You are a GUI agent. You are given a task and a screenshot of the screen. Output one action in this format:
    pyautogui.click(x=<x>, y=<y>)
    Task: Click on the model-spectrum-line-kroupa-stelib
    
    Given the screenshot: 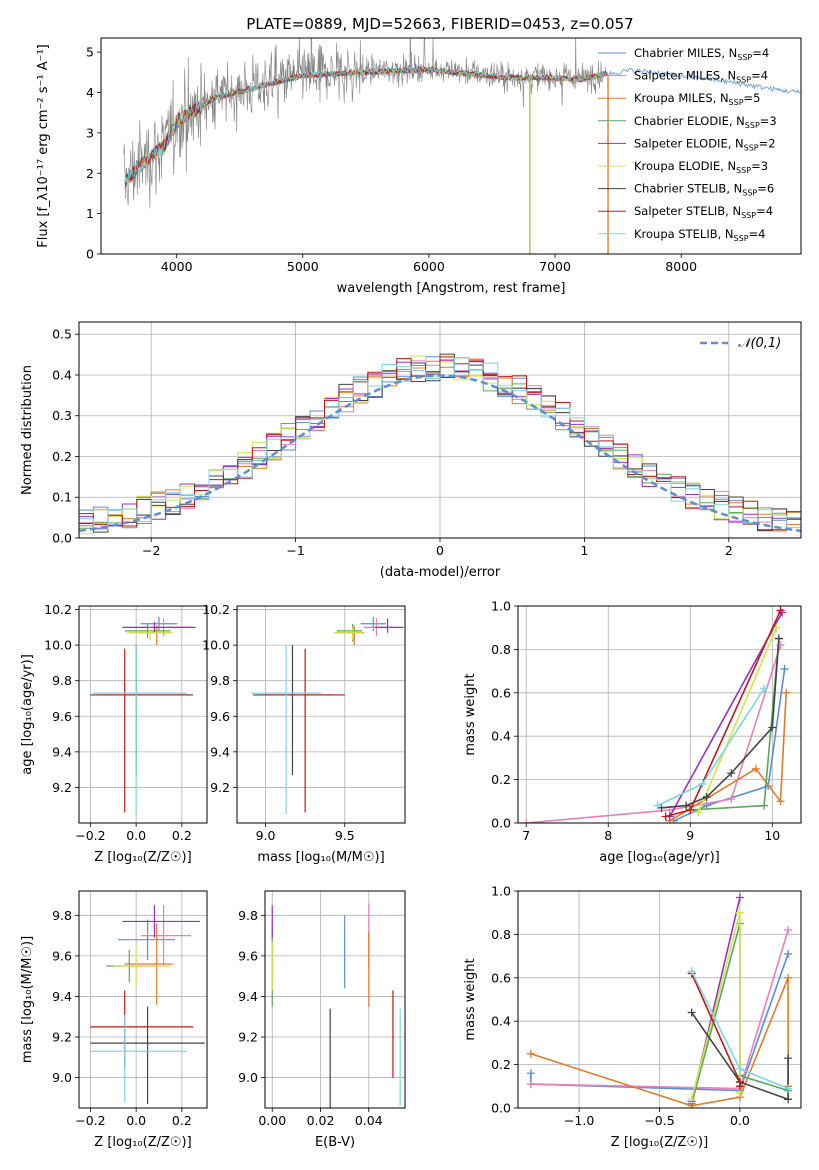 What is the action you would take?
    pyautogui.click(x=366, y=125)
    